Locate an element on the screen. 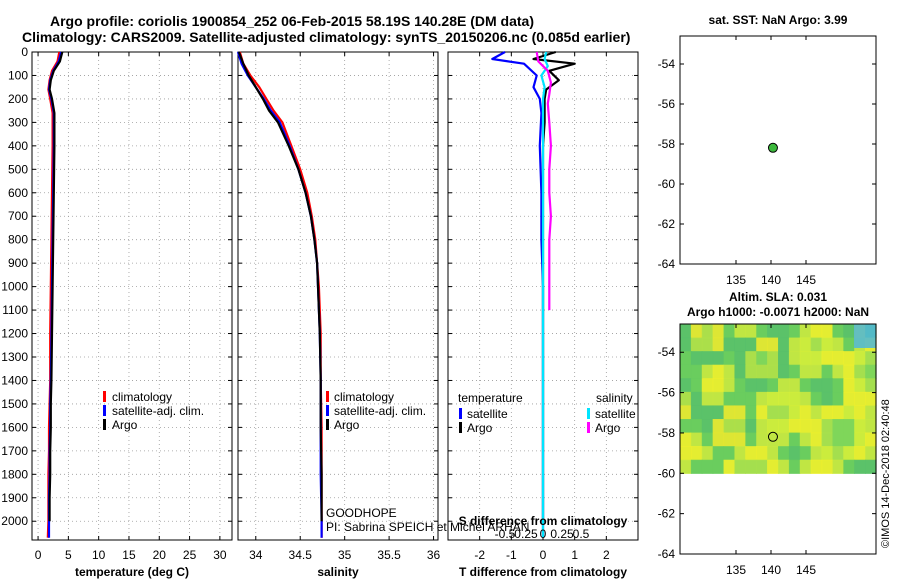 The width and height of the screenshot is (900, 580). temperature-legend-label: satellite-adj. clim. is located at coordinates (158, 411).